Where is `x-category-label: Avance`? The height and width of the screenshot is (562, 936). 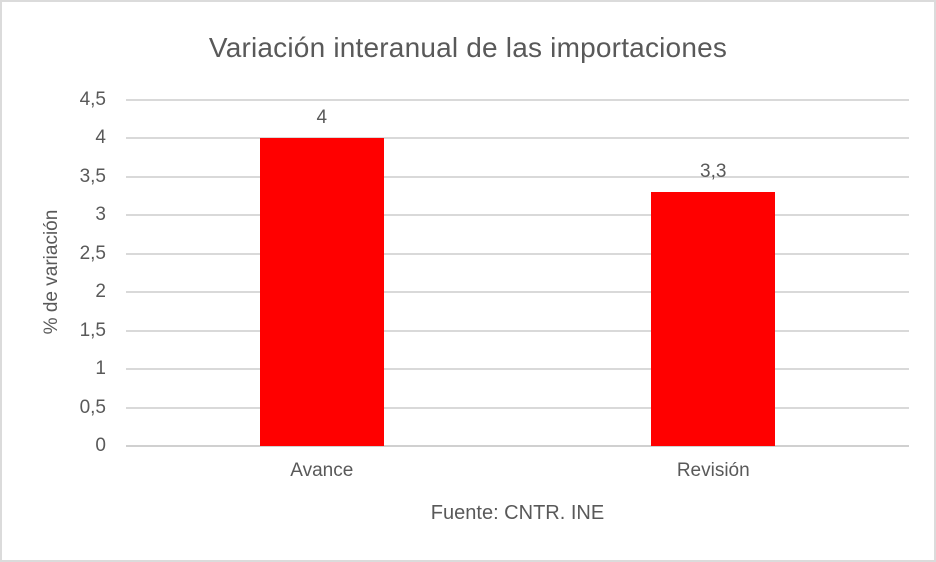 x-category-label: Avance is located at coordinates (322, 470).